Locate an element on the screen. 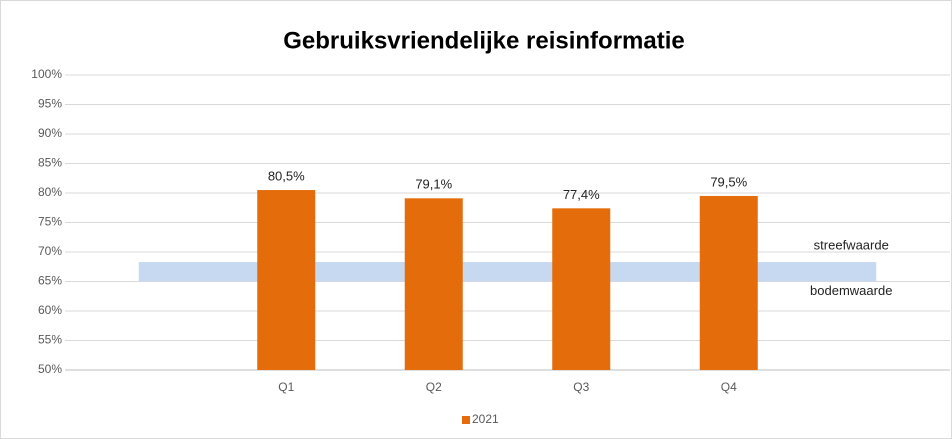 This screenshot has width=952, height=439. legend-label: 2021 is located at coordinates (485, 419).